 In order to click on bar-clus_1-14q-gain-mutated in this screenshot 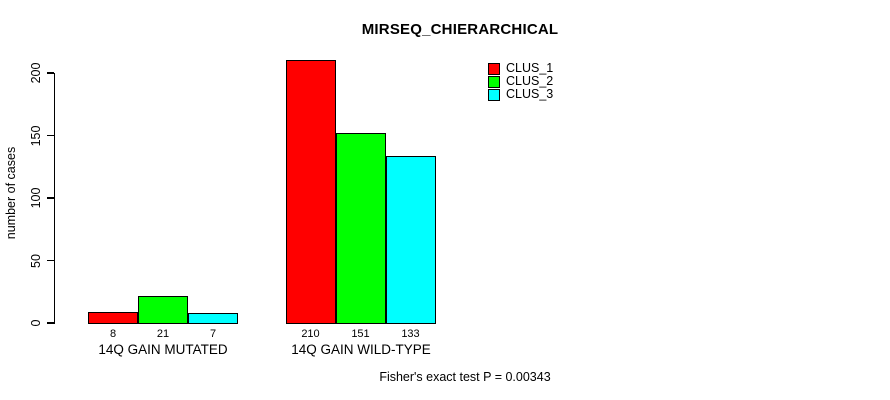, I will do `click(113, 318)`.